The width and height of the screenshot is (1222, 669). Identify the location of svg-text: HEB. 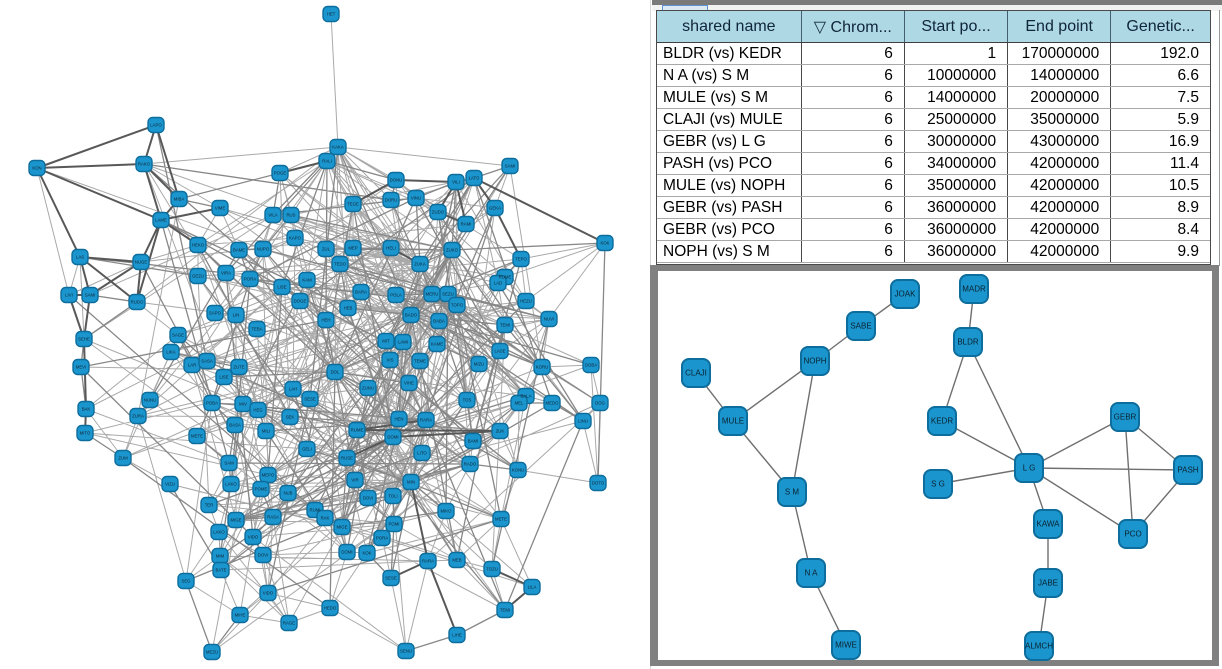
(348, 308).